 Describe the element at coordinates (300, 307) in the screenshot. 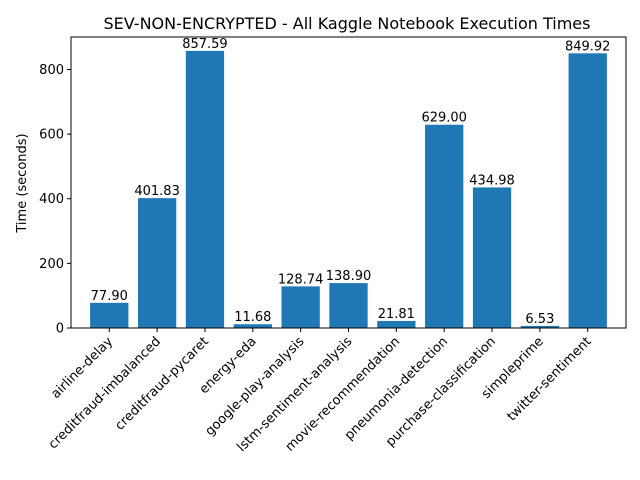

I see `bar-google-play-analysis` at that location.